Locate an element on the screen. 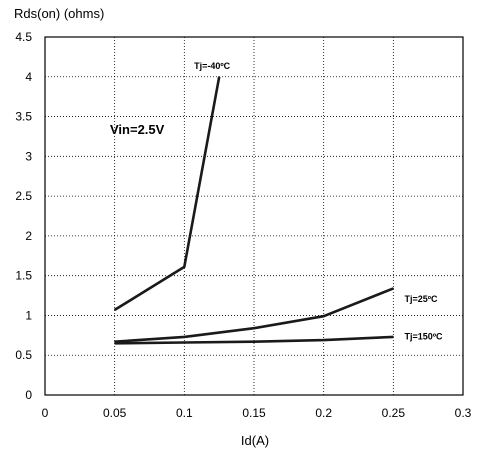 The image size is (482, 459). x-tick-label: 0.25 is located at coordinates (394, 413).